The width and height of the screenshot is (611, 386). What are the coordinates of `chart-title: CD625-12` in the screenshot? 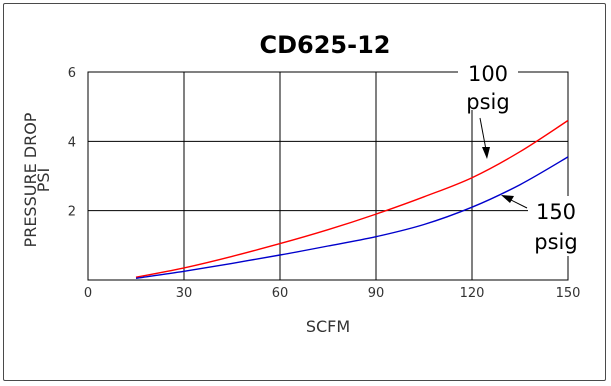 It's located at (325, 45).